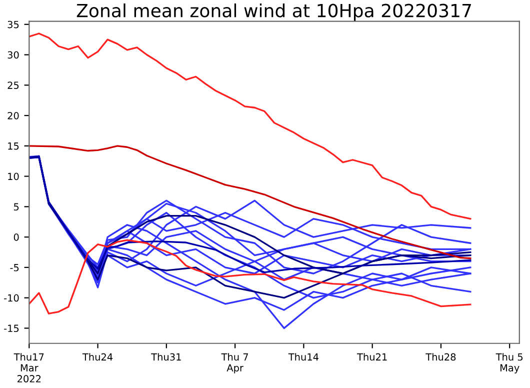 The height and width of the screenshot is (388, 530). What do you see at coordinates (371, 357) in the screenshot?
I see `x-tick-label: Thu21` at bounding box center [371, 357].